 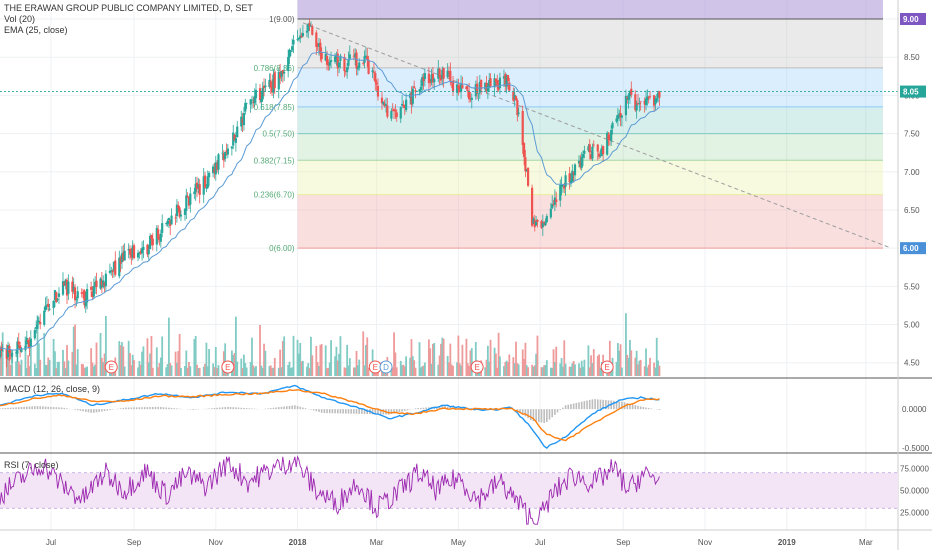 I want to click on earnings-marker: D, so click(x=386, y=367).